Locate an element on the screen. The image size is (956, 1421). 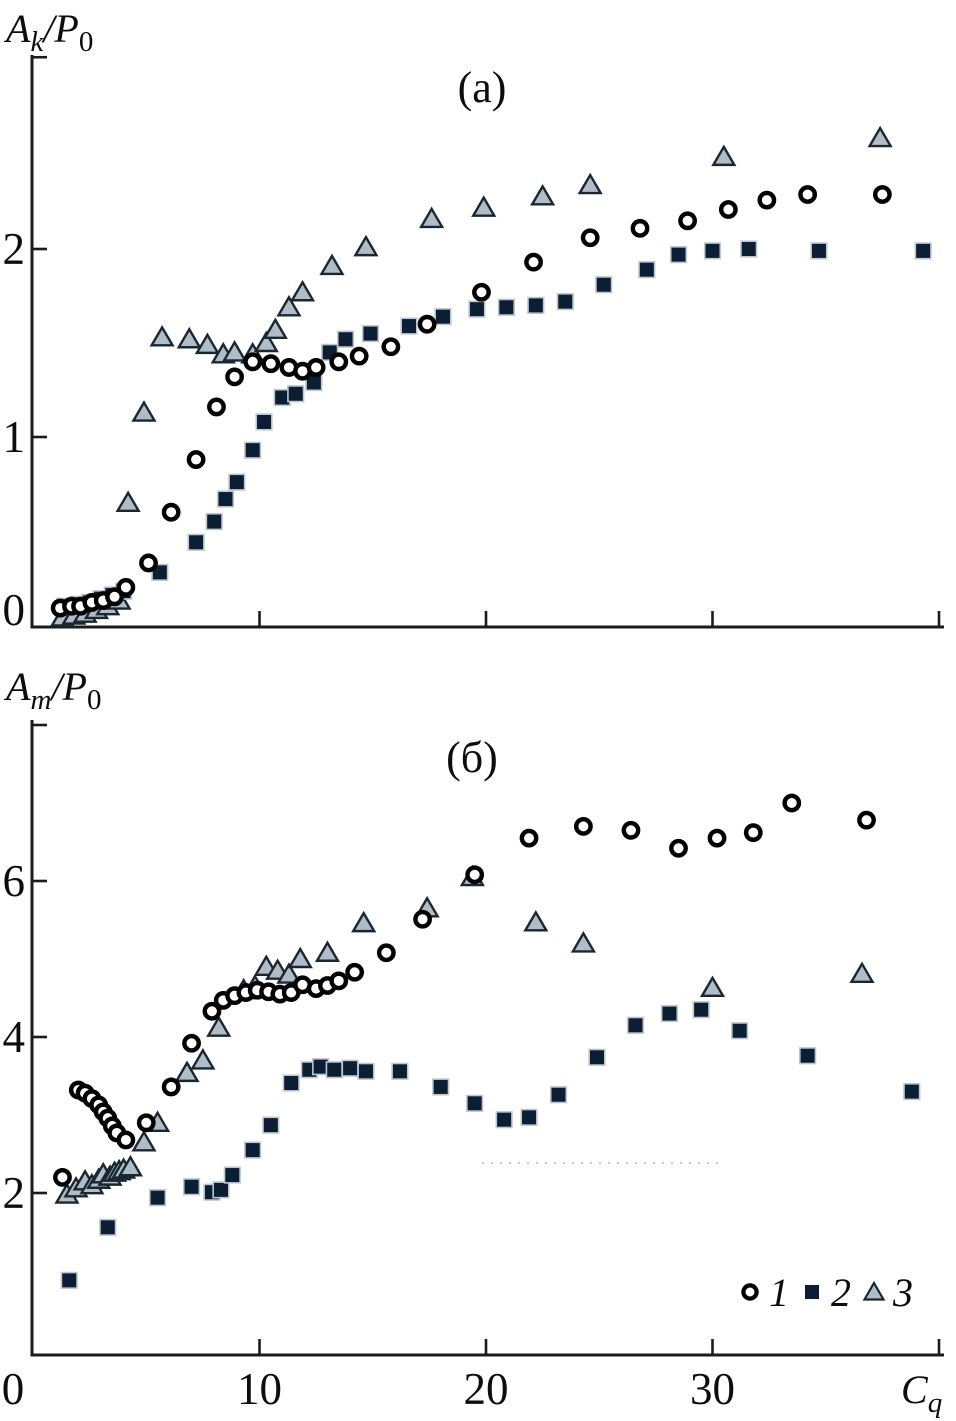
panel-title-b: (б) is located at coordinates (472, 757).